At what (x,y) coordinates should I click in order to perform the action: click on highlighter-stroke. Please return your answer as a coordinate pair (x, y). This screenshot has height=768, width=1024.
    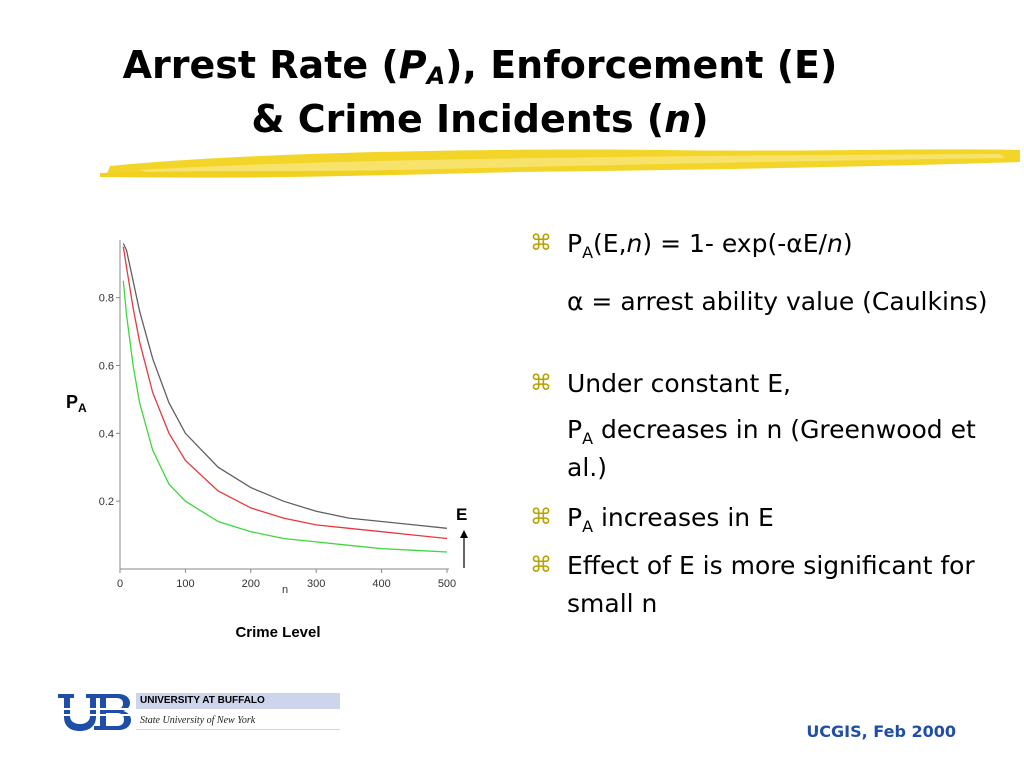
    Looking at the image, I should click on (560, 163).